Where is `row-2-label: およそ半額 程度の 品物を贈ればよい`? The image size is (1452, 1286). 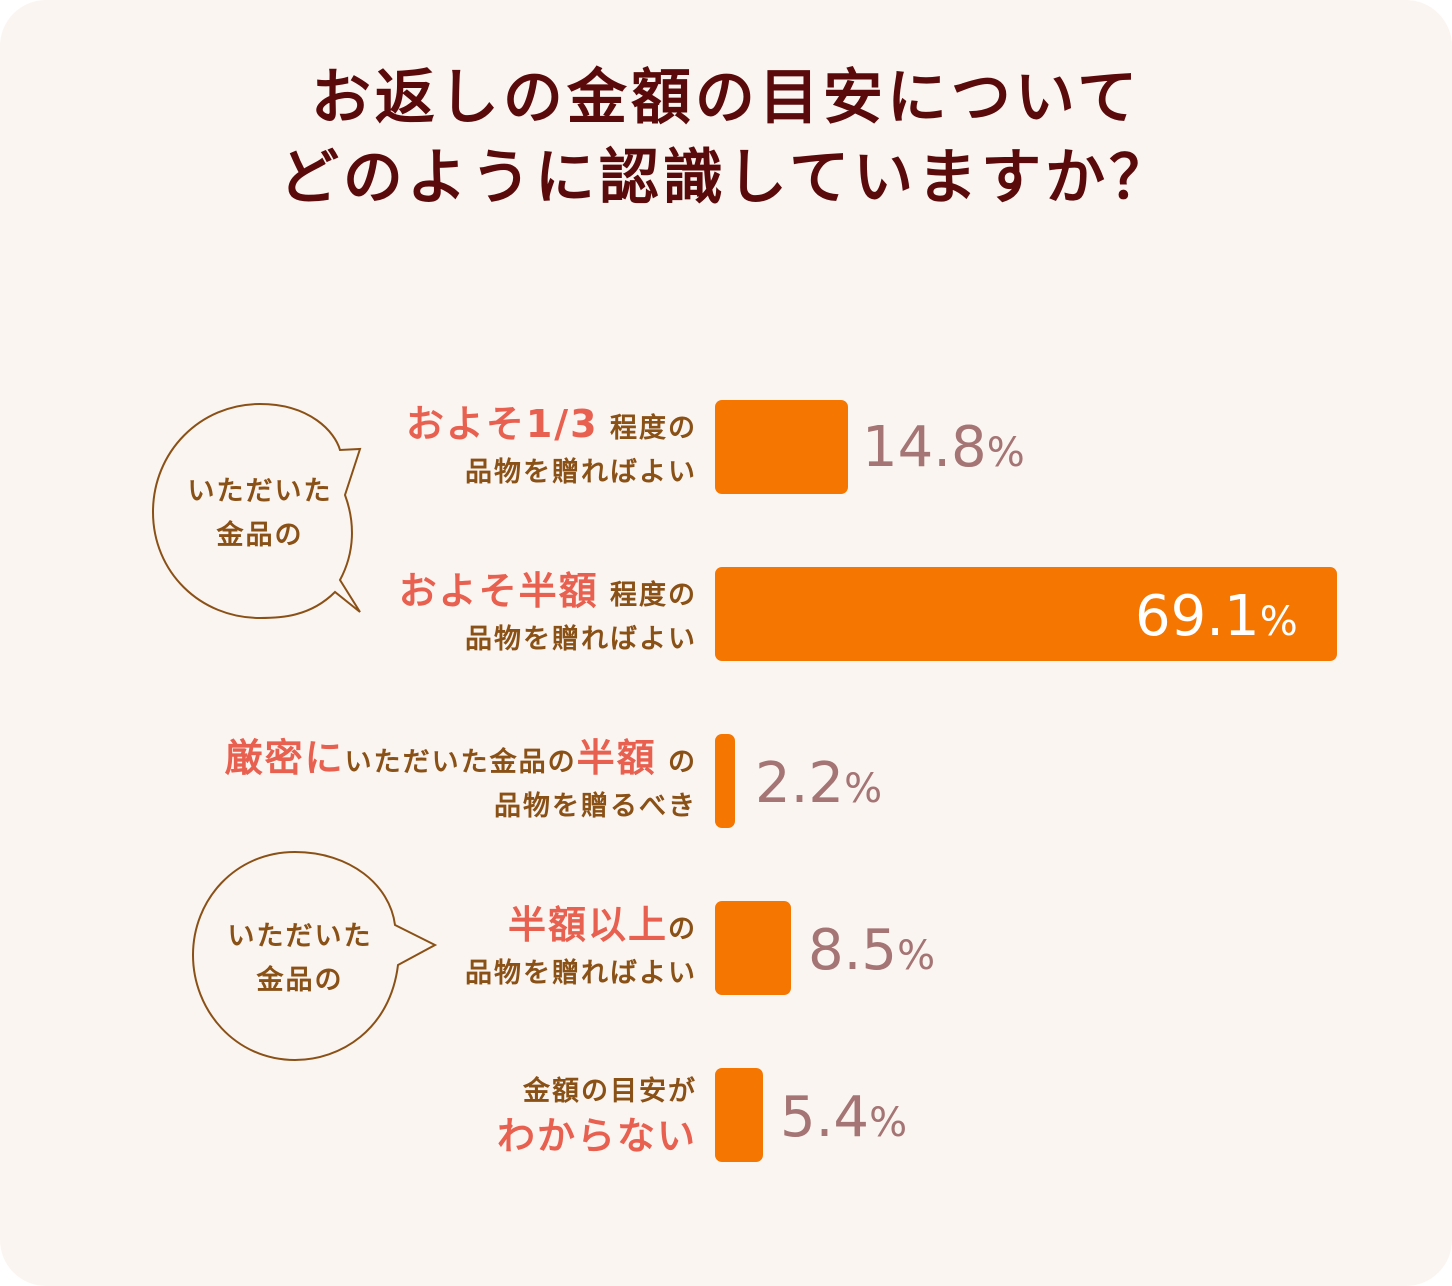
row-2-label: およそ半額 程度の 品物を贈ればよい is located at coordinates (547, 612).